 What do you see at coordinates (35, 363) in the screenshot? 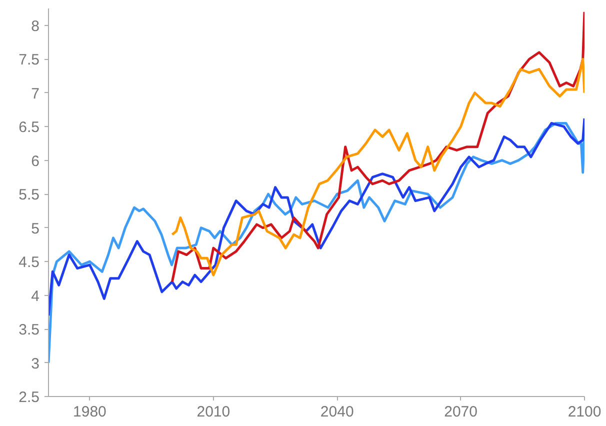
I see `y-tick-label: 3` at bounding box center [35, 363].